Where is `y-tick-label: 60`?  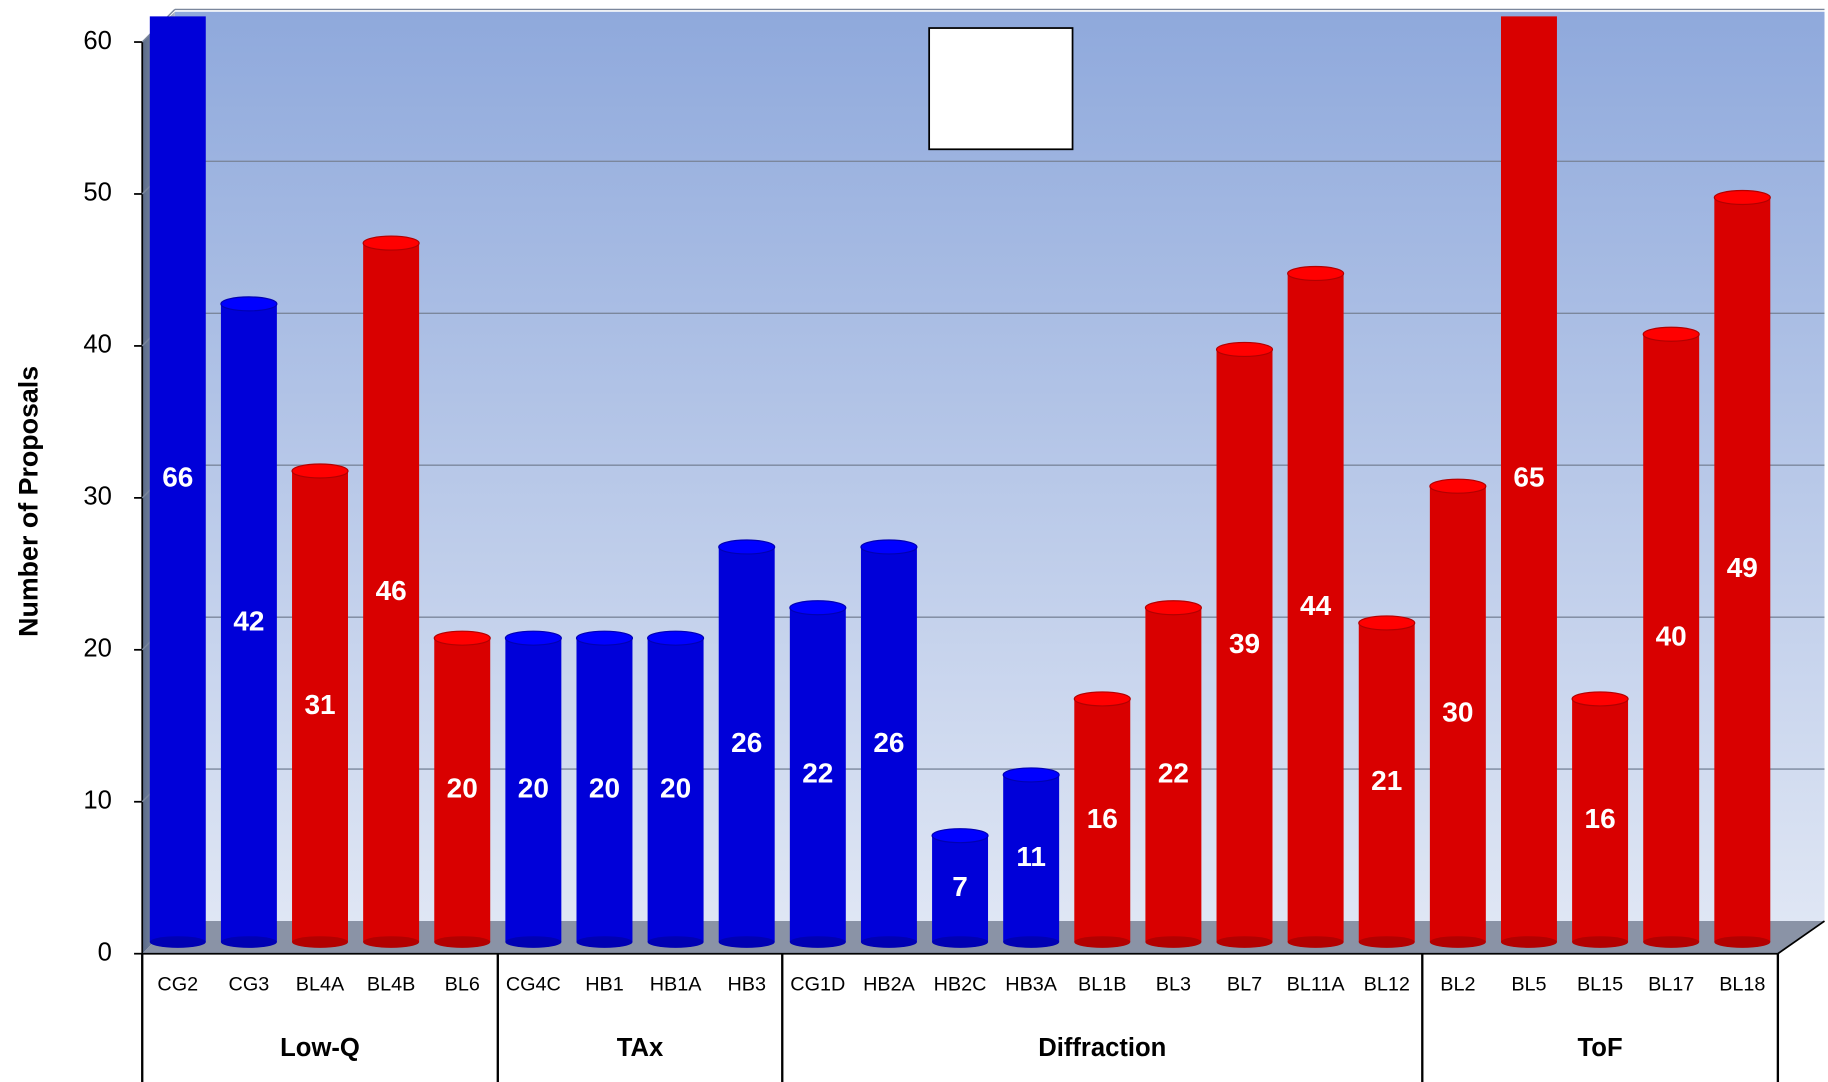
y-tick-label: 60 is located at coordinates (97, 41).